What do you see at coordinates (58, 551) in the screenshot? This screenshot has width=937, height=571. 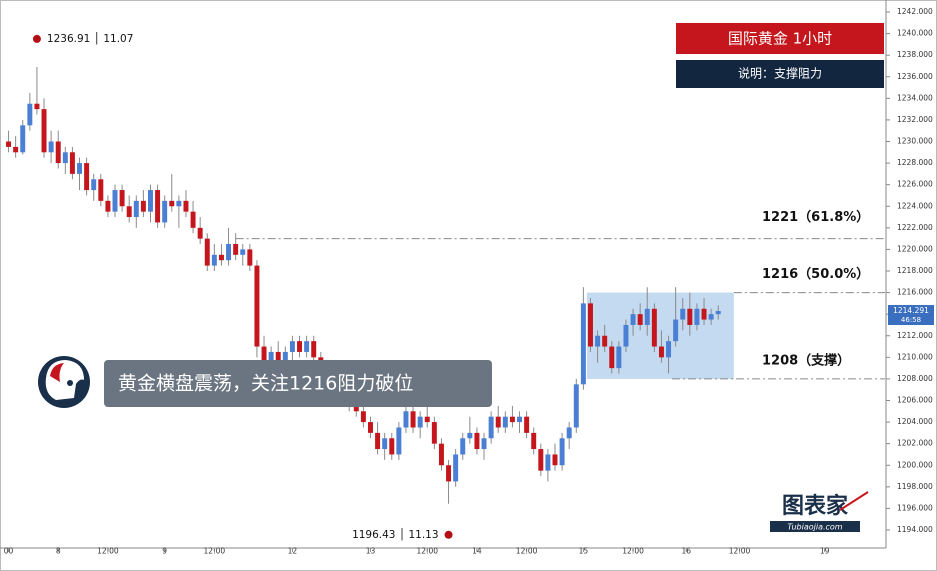 I see `x-tick-label: 8` at bounding box center [58, 551].